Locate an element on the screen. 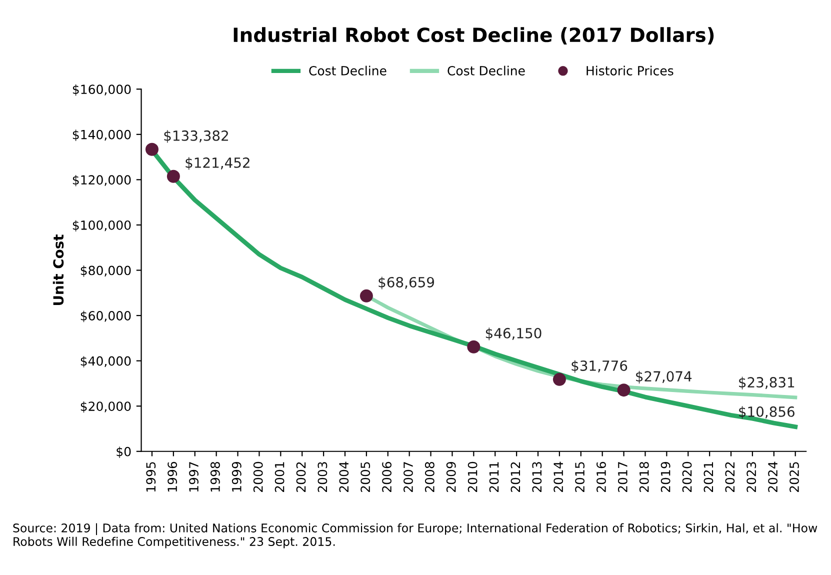  y-tick-label: $120,000 is located at coordinates (101, 180).